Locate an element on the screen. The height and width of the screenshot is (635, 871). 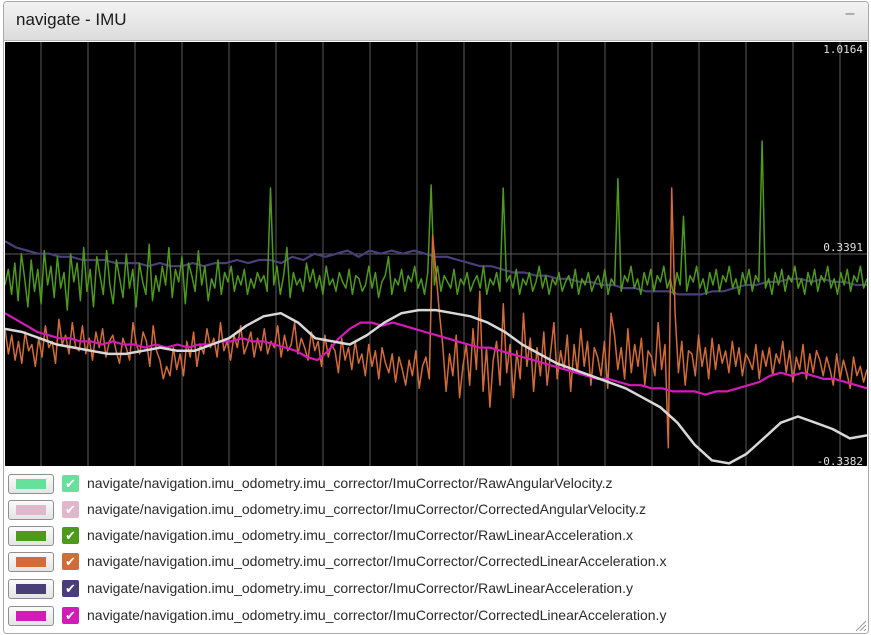
y-tick-label-max: 1.0164 is located at coordinates (843, 49).